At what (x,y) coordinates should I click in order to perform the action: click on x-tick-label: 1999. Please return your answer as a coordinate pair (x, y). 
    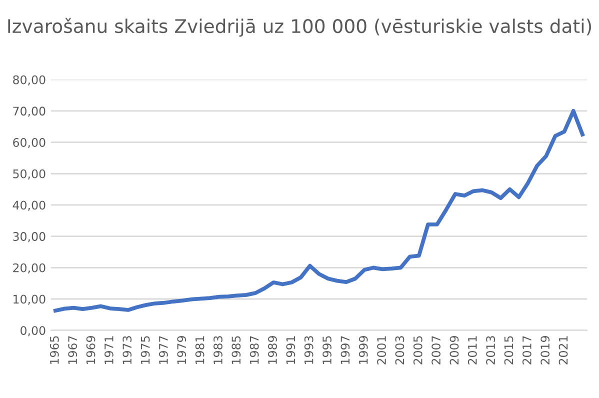
    Looking at the image, I should click on (363, 350).